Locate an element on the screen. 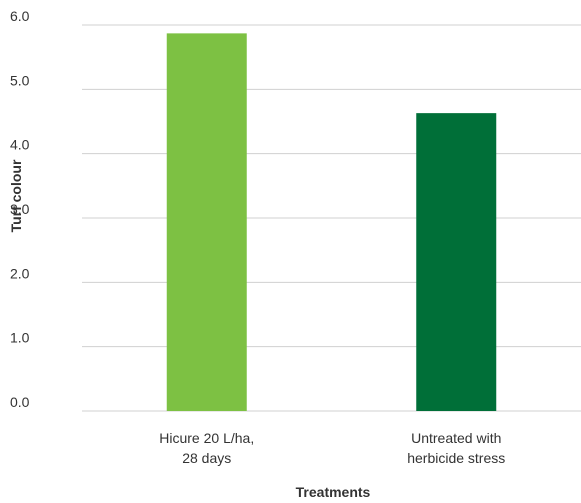 This screenshot has height=503, width=581. y-tick-label: 3.0 is located at coordinates (20, 209).